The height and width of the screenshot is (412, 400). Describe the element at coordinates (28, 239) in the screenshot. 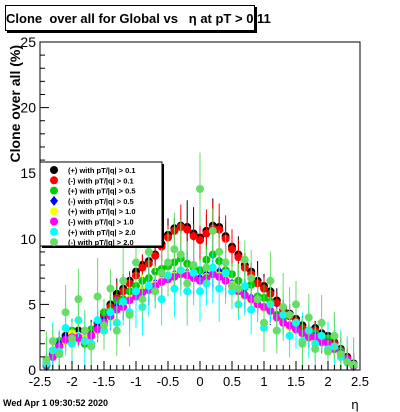

I see `y-tick-label: 10` at that location.